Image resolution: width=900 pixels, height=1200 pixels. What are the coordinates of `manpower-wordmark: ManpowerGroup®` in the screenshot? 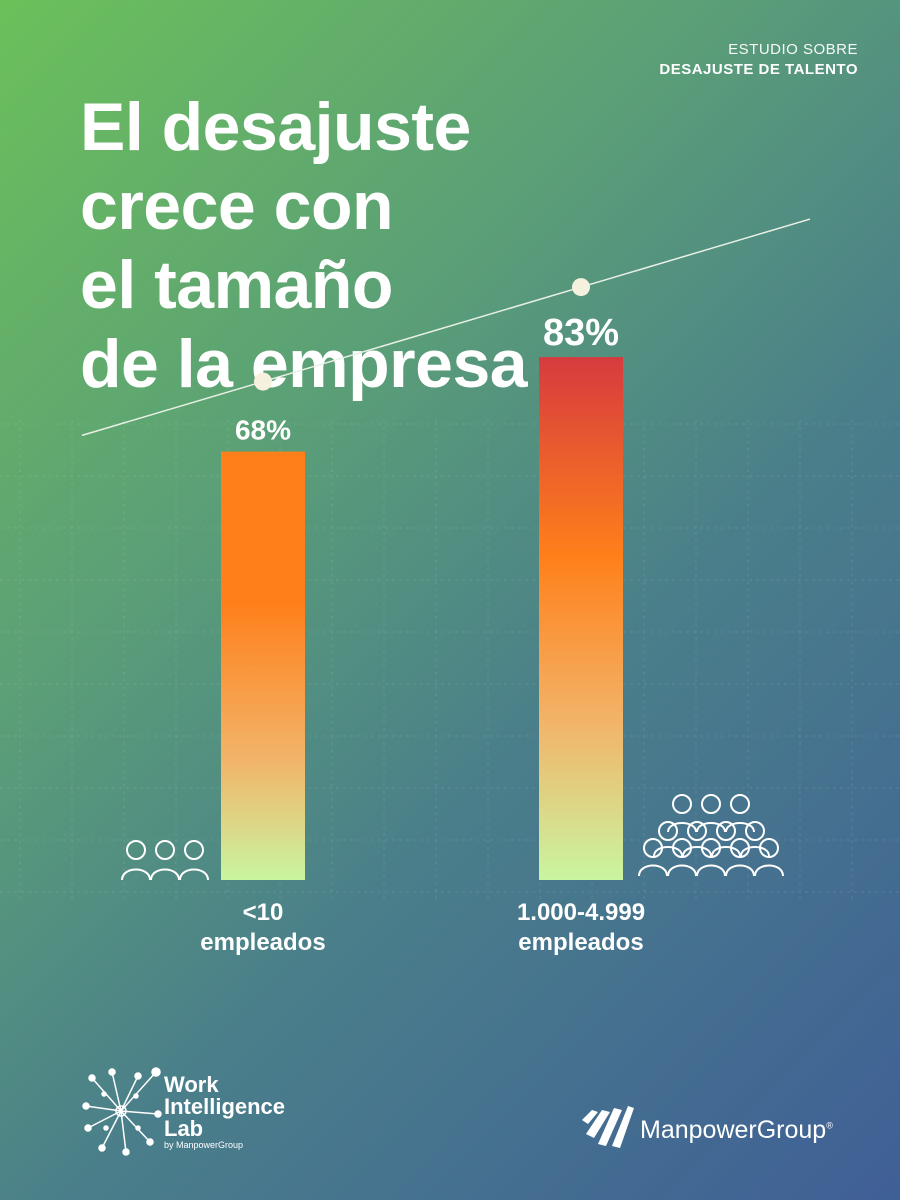 It's located at (736, 1130).